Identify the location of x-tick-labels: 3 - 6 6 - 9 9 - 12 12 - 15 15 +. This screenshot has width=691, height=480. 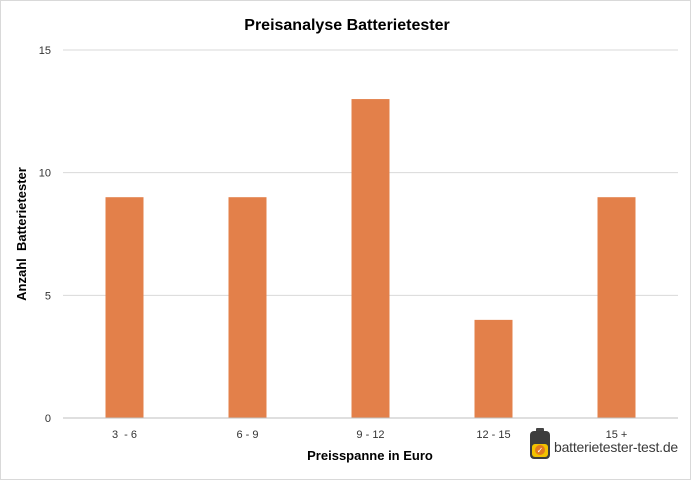
(369, 435).